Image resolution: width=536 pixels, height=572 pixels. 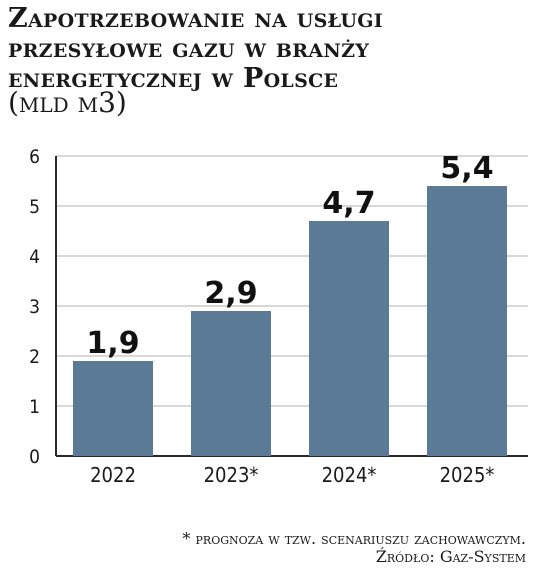 I want to click on y-tick-label-1: 1, so click(x=34, y=407).